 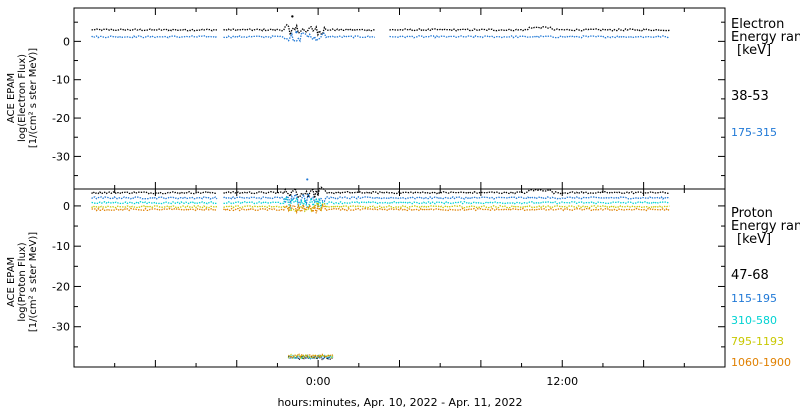 I want to click on proton-ytick-label: -20, so click(x=61, y=286).